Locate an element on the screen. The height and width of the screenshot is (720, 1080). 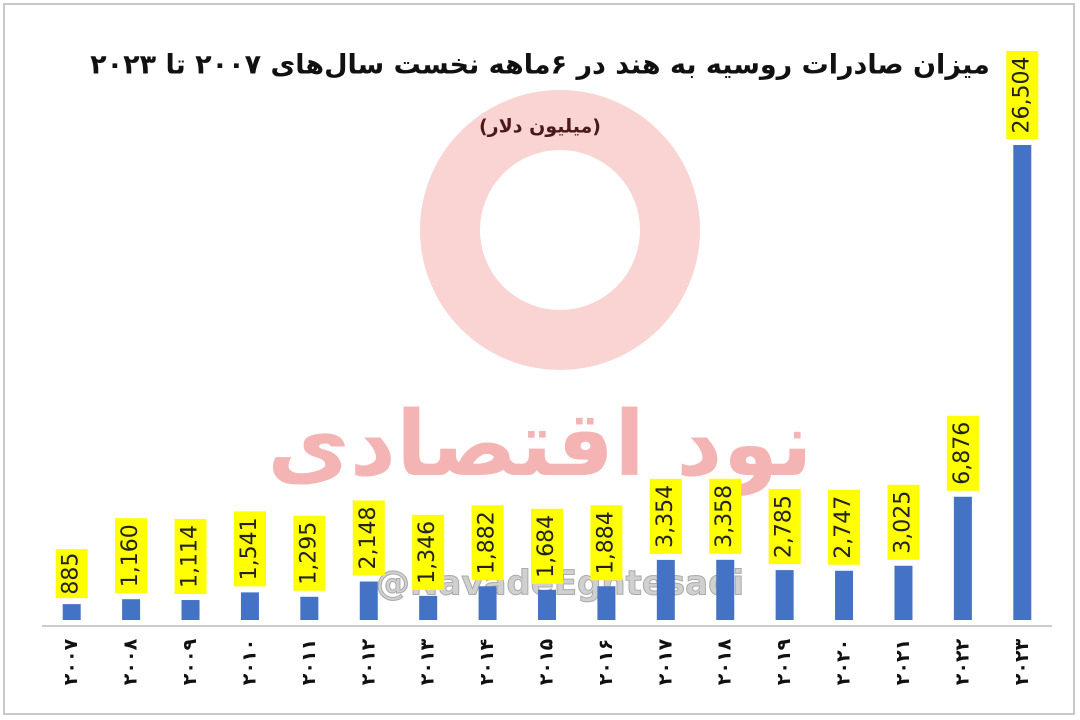
chart-subtitle: (میلیون دلار) is located at coordinates (540, 127).